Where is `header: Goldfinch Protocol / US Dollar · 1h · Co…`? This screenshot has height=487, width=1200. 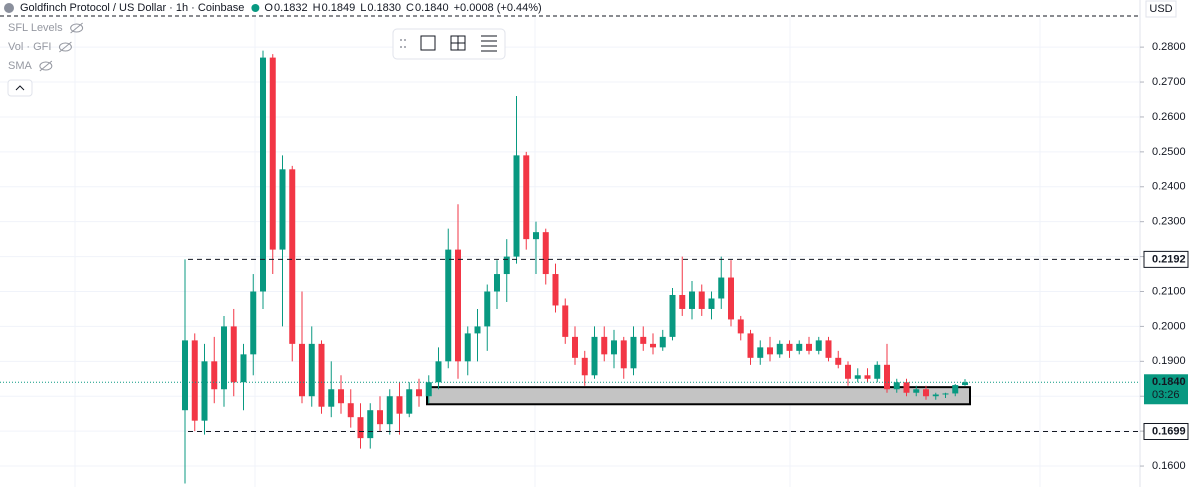
header: Goldfinch Protocol / US Dollar · 1h · Co… is located at coordinates (275, 37).